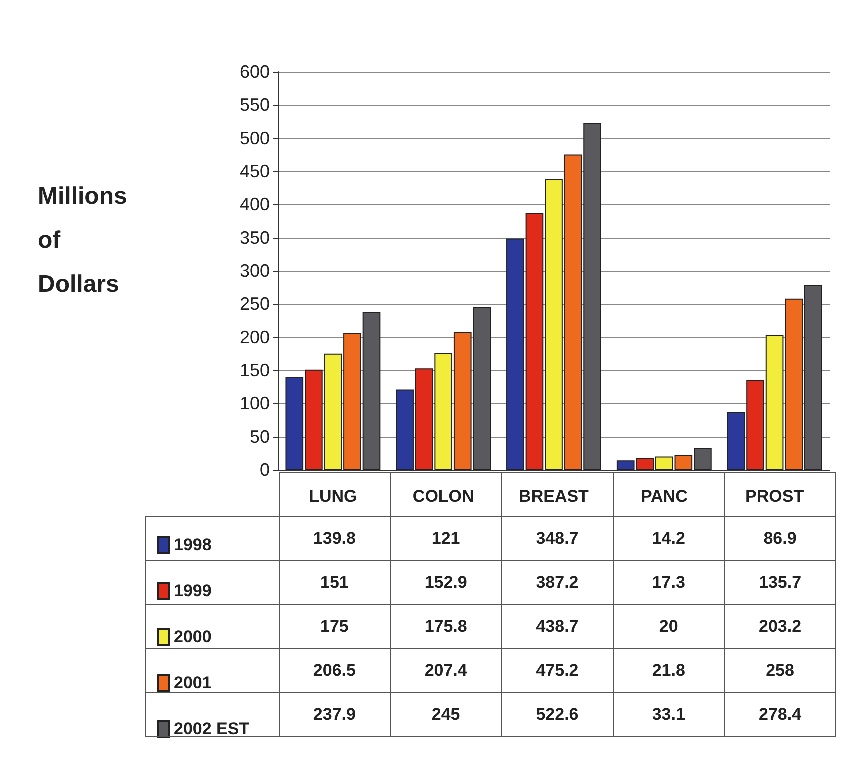  I want to click on y-tick-label: 100, so click(255, 404).